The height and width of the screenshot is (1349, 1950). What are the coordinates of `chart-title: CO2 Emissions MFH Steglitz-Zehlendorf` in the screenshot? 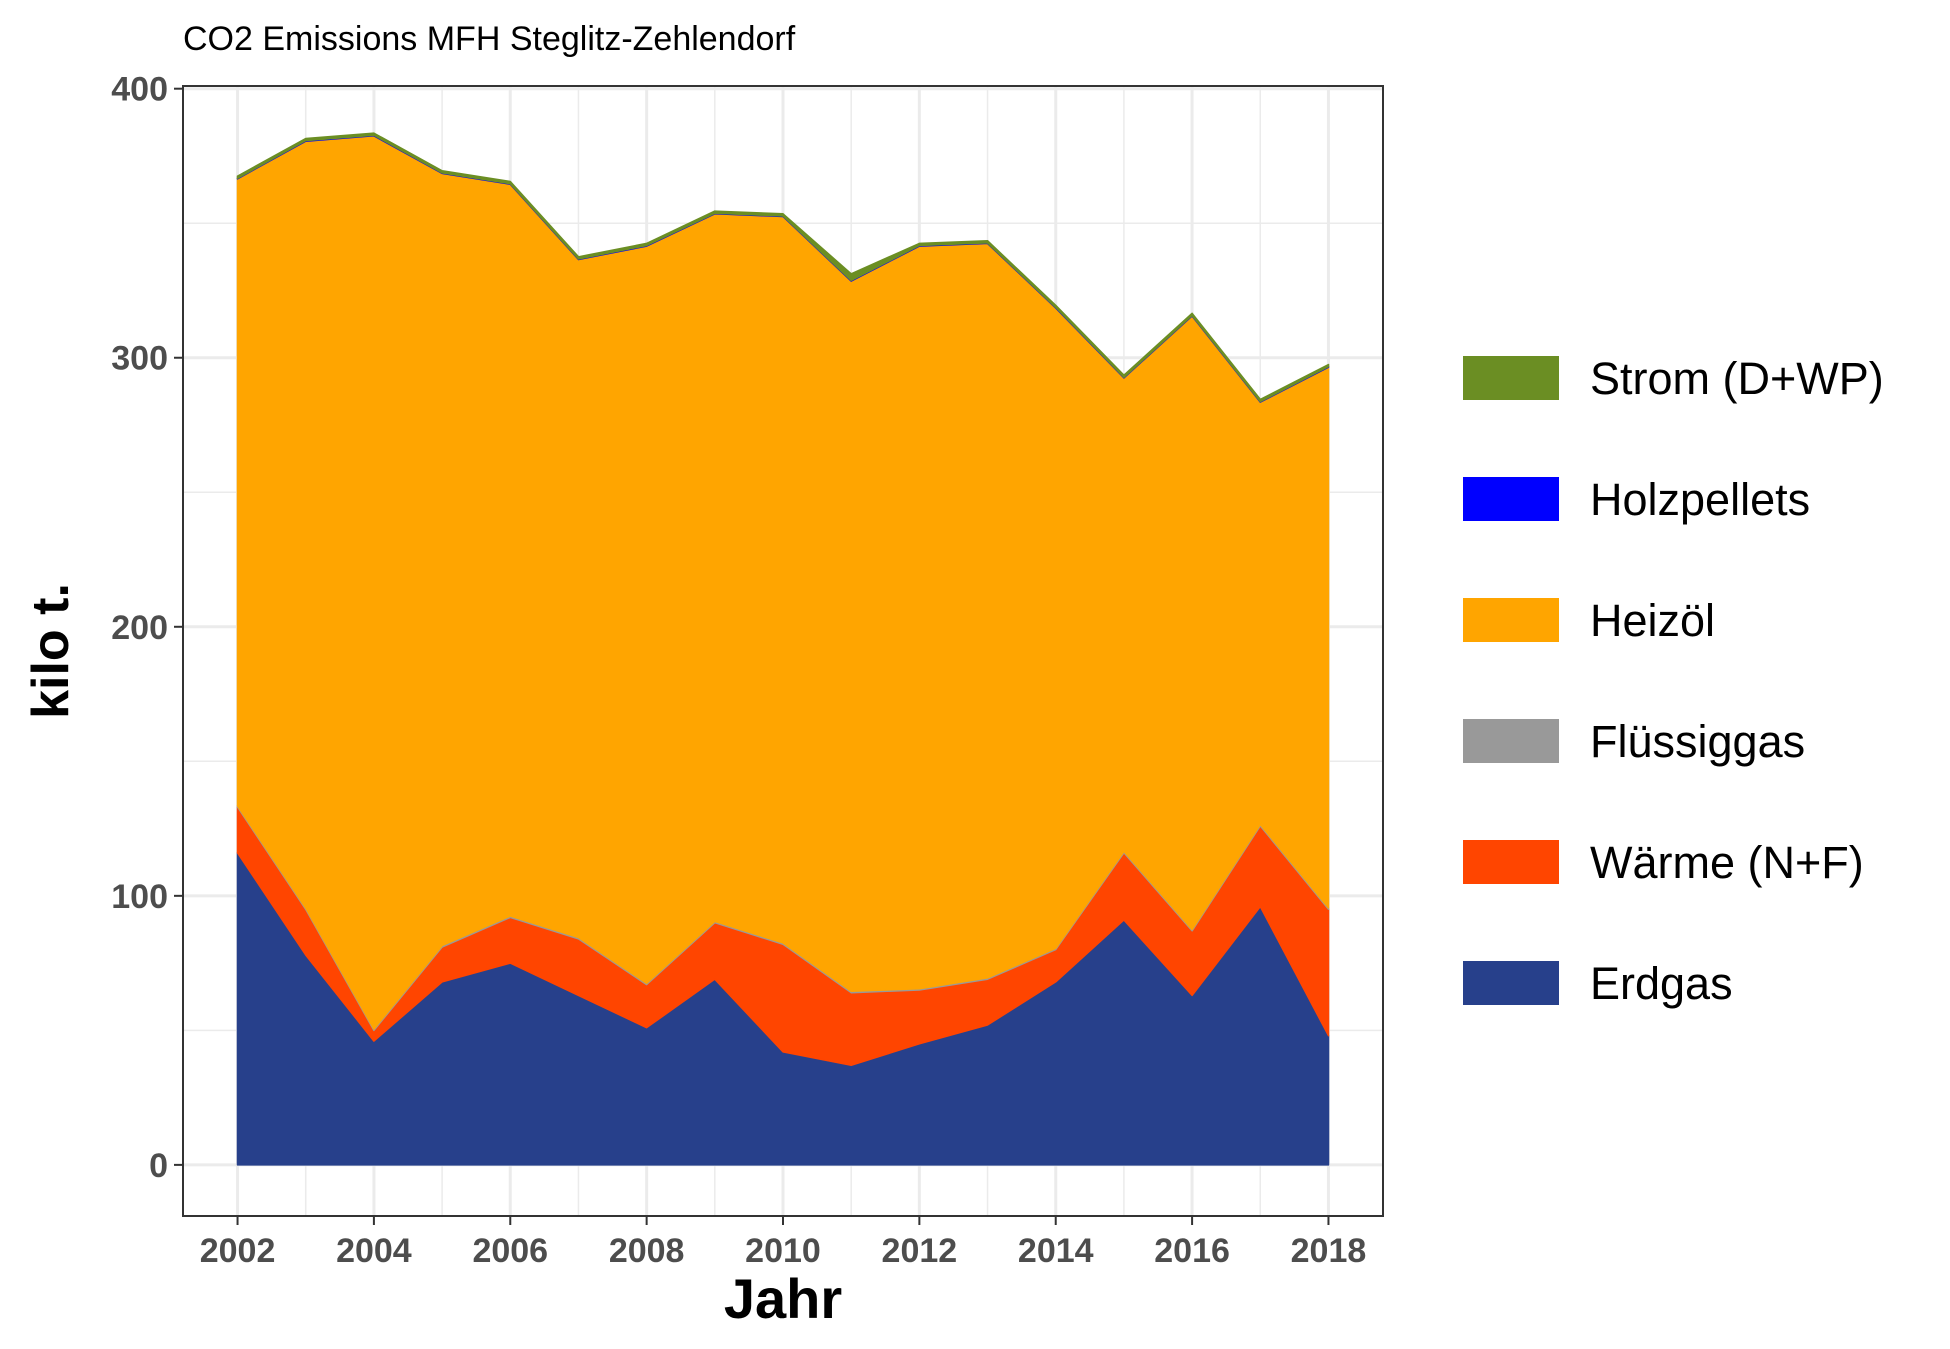 It's located at (489, 39).